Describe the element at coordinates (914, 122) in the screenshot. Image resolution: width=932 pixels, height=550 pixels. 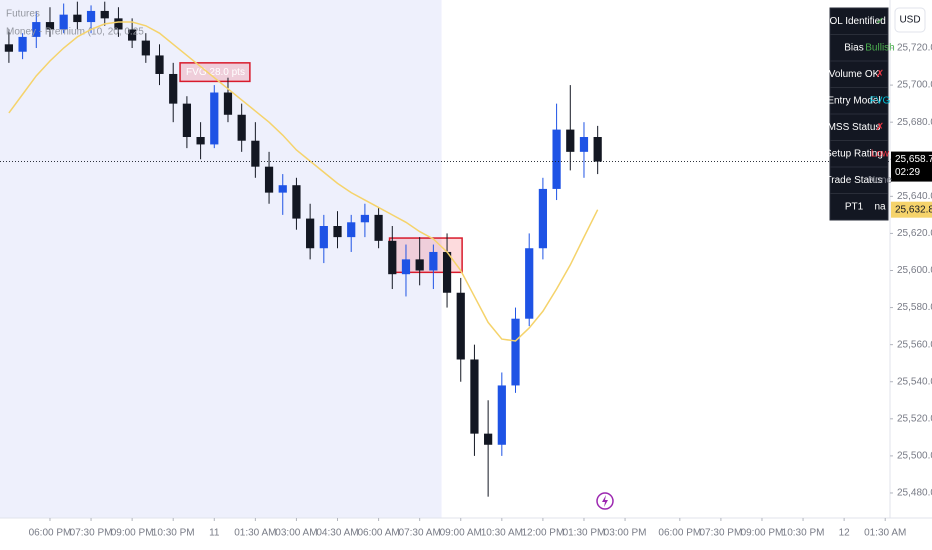
I see `y-tick-label: 25,680.00` at that location.